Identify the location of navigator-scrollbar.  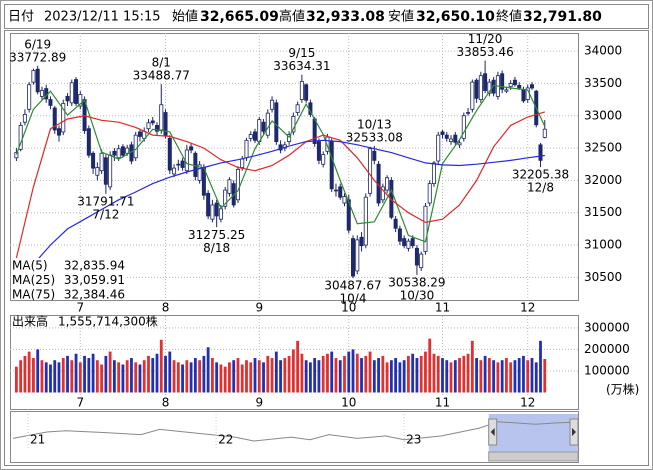
(533, 456).